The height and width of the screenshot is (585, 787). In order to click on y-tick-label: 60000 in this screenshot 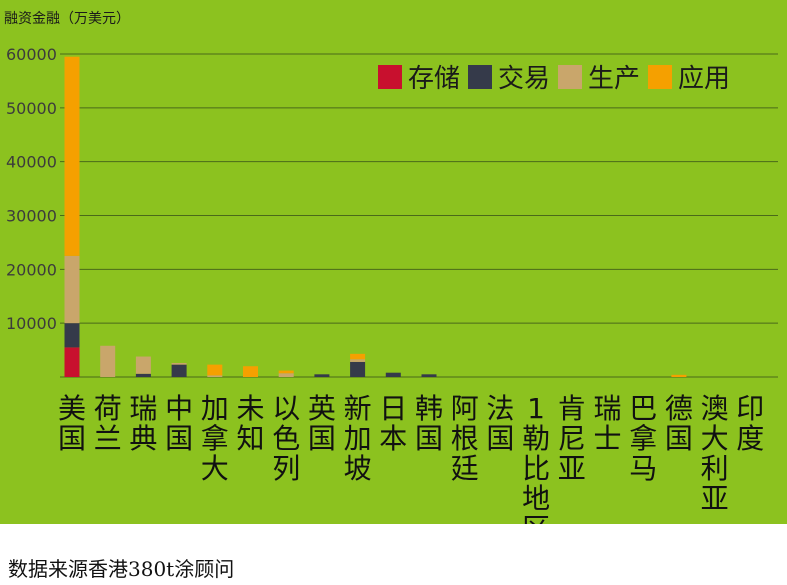, I will do `click(31, 54)`.